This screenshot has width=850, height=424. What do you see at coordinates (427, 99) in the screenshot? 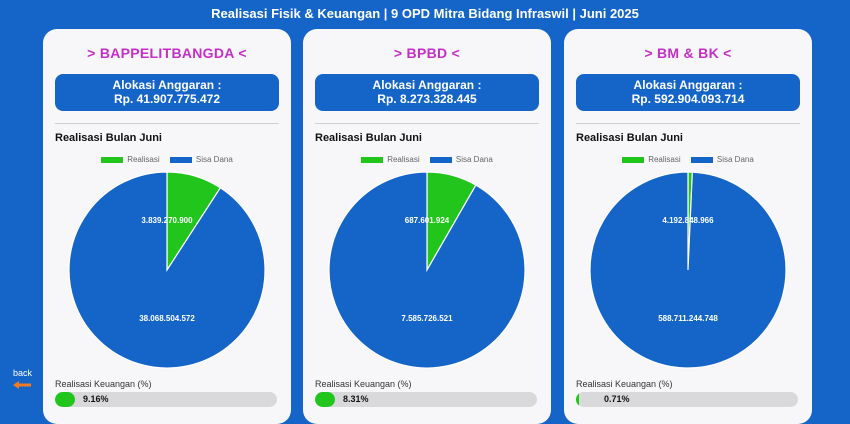
I see `budget-value: Rp. 8.273.328.445` at bounding box center [427, 99].